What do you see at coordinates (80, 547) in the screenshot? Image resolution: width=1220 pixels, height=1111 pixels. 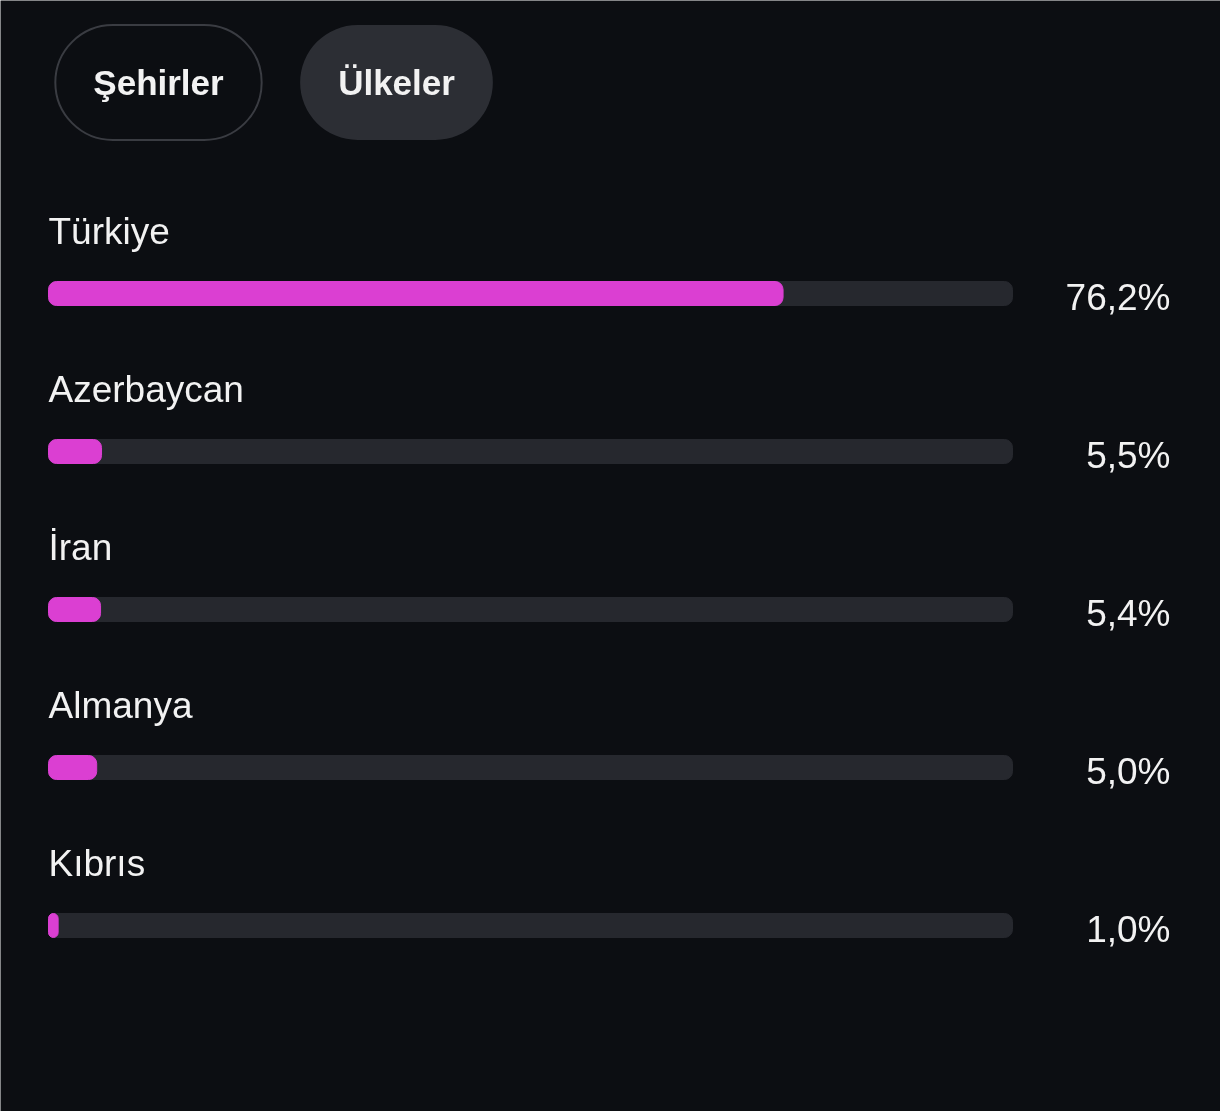 I see `y-tick-label: İran` at bounding box center [80, 547].